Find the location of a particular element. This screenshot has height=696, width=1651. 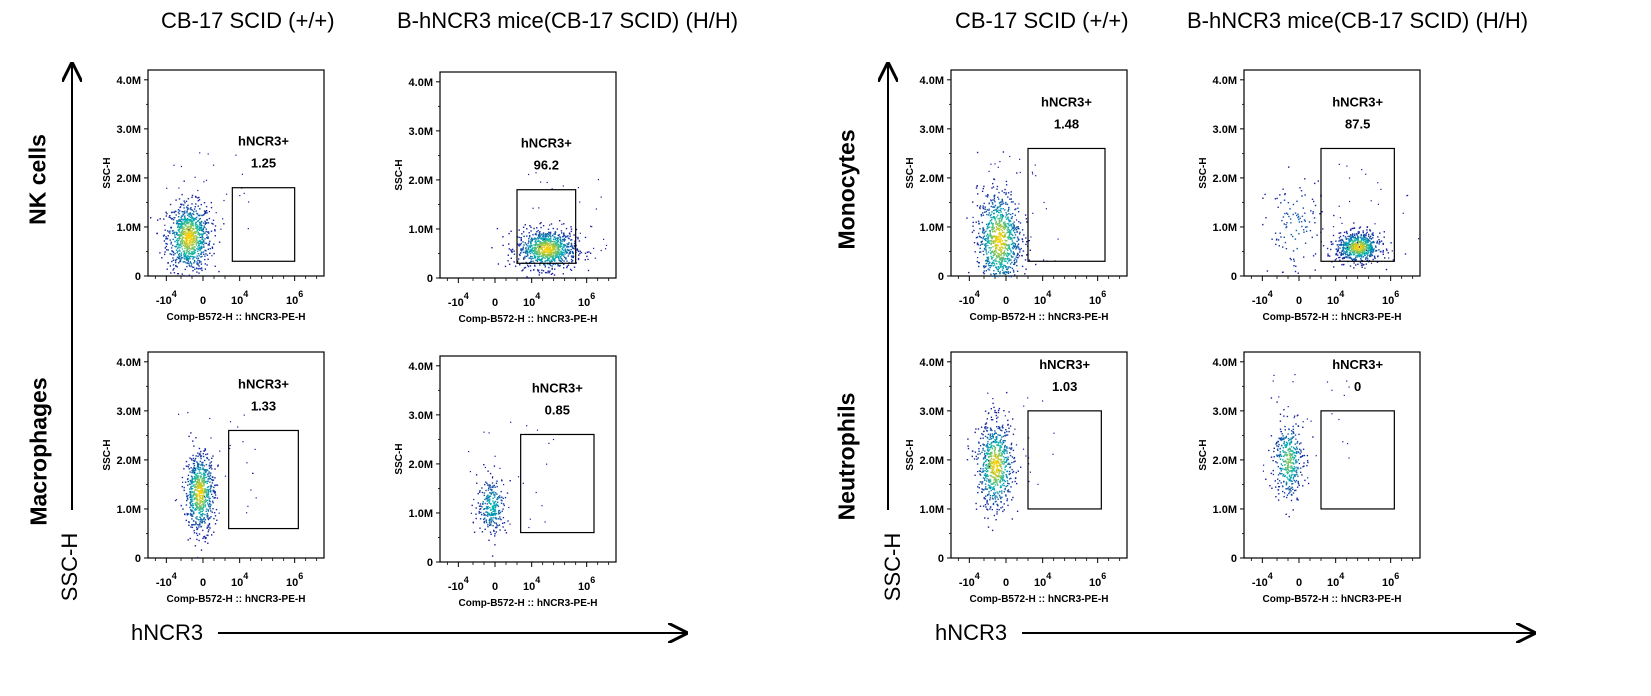

x-tick-label: 10⁴ is located at coordinates (239, 298).